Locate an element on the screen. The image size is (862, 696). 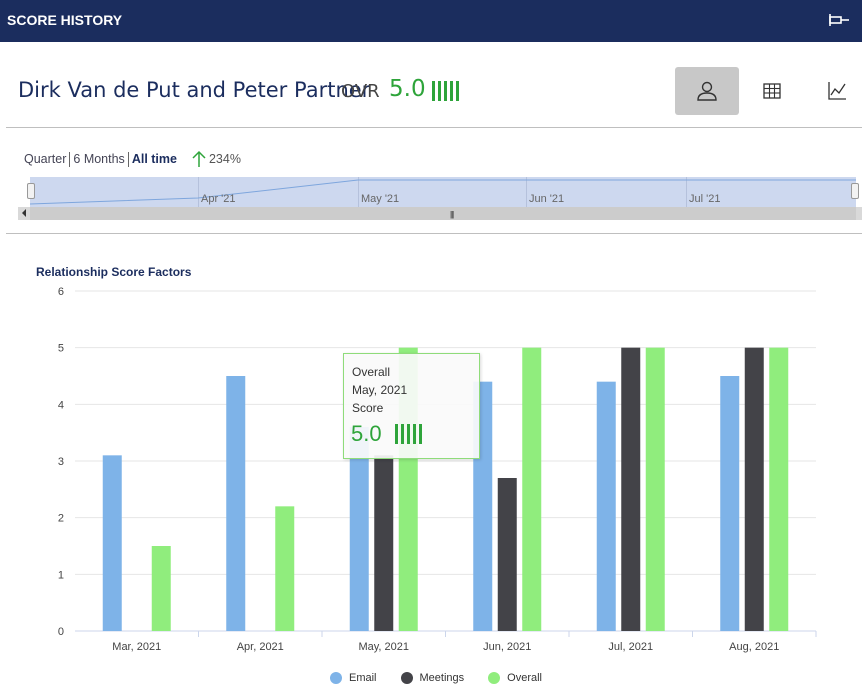
table-view-icon is located at coordinates (772, 91).